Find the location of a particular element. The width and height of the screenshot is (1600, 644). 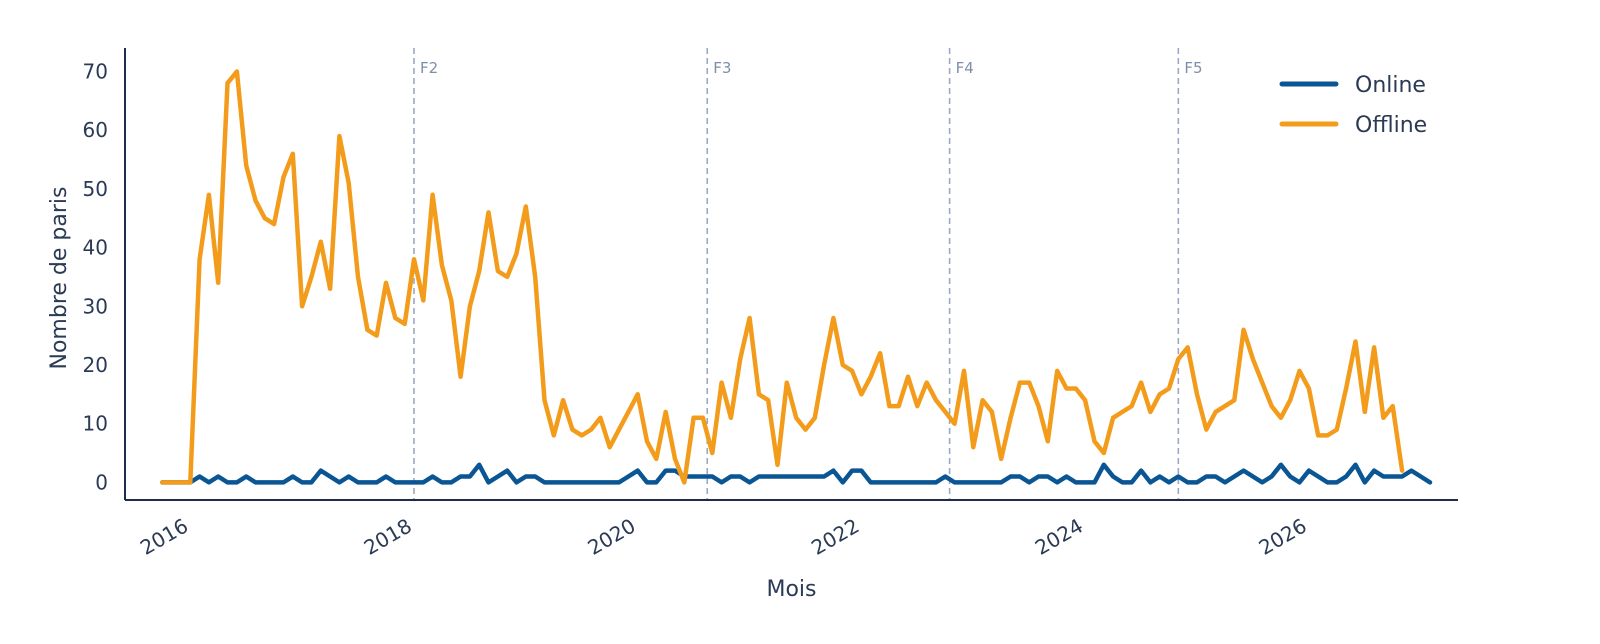

marker-label: F2 is located at coordinates (429, 68).